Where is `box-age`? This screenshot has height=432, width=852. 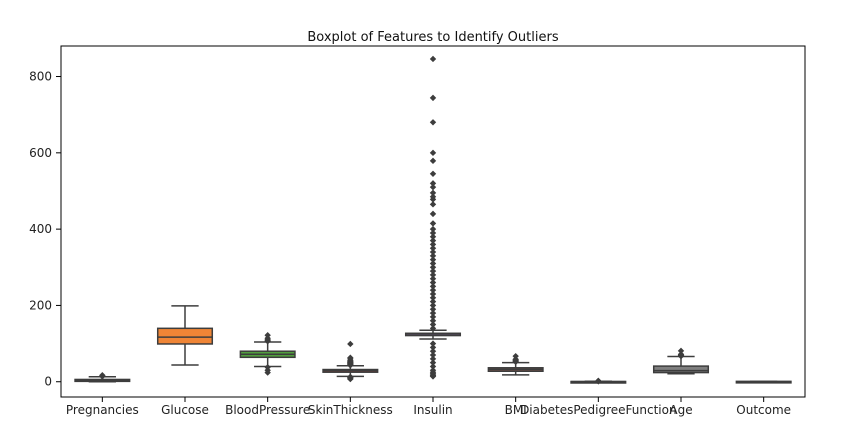 box-age is located at coordinates (681, 369).